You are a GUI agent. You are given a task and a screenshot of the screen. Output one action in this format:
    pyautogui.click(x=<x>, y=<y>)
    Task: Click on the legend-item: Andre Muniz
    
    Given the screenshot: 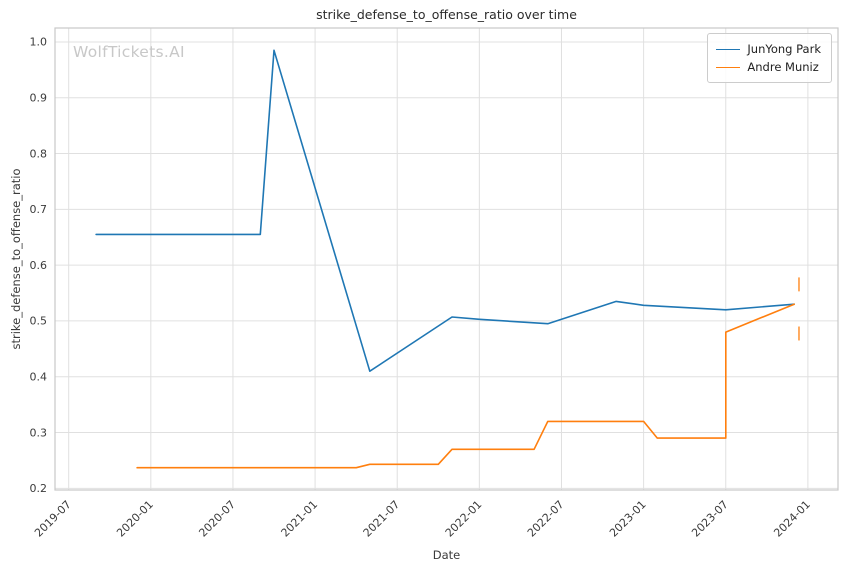 What is the action you would take?
    pyautogui.click(x=768, y=67)
    